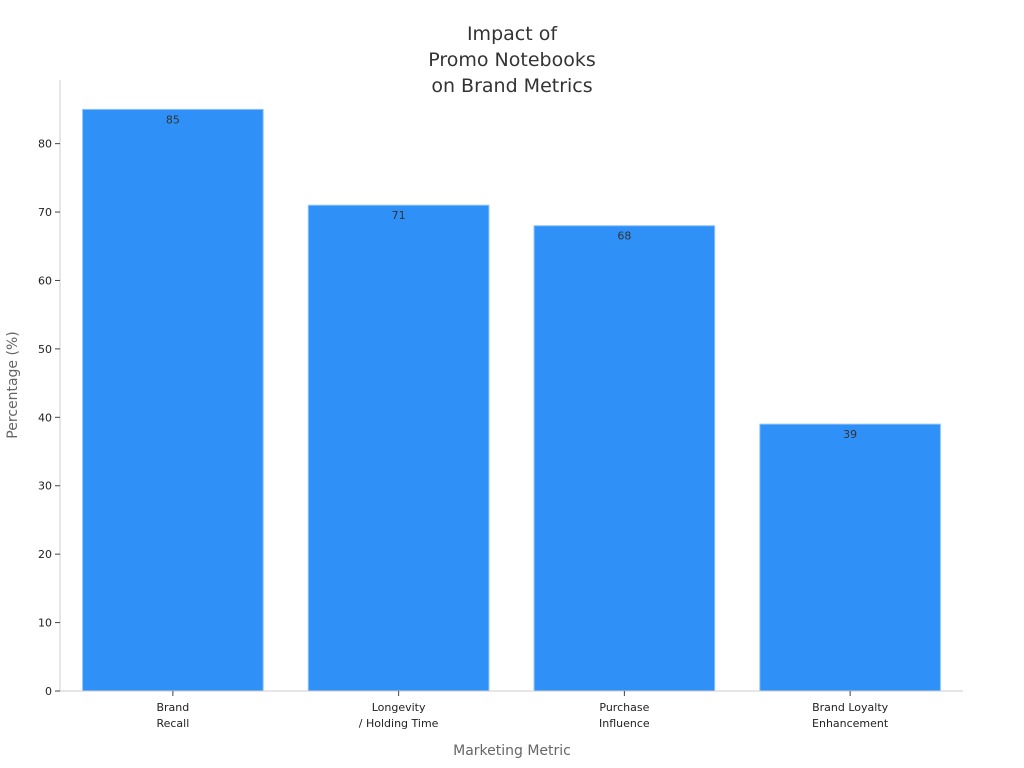 This screenshot has width=1024, height=768. I want to click on y-tick-label: 80, so click(45, 144).